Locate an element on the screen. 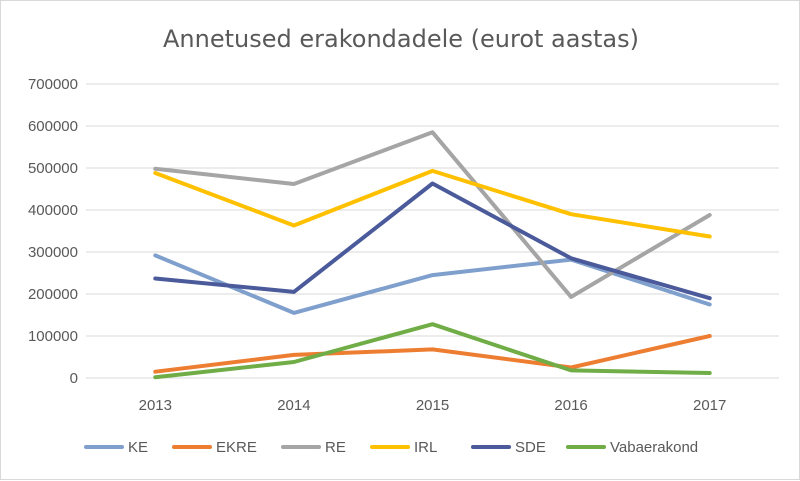  x-tick-label: 2014 is located at coordinates (293, 405).